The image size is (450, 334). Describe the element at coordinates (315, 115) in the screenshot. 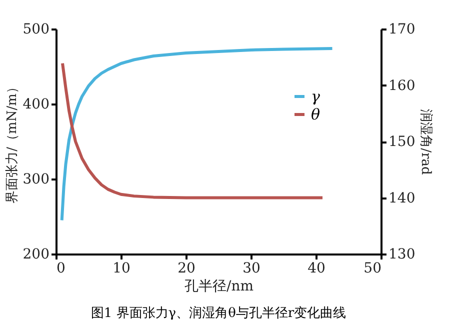

I see `legend-label: θ` at that location.